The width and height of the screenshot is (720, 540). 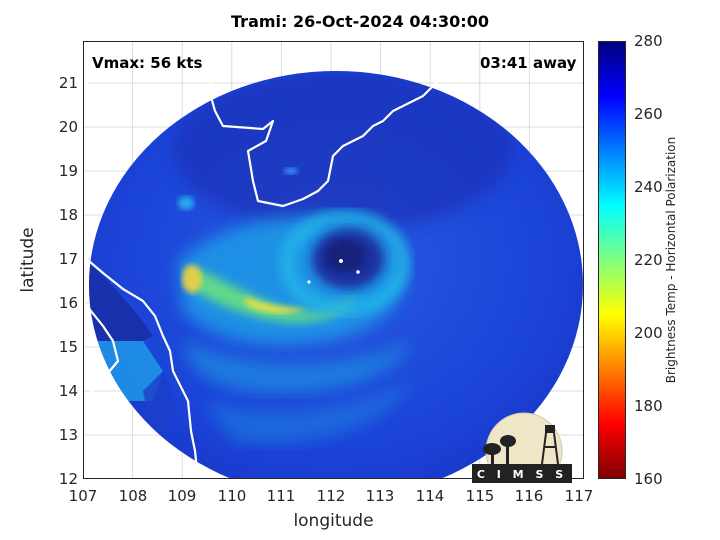 What do you see at coordinates (579, 496) in the screenshot?
I see `x-tick-label: 117` at bounding box center [579, 496].